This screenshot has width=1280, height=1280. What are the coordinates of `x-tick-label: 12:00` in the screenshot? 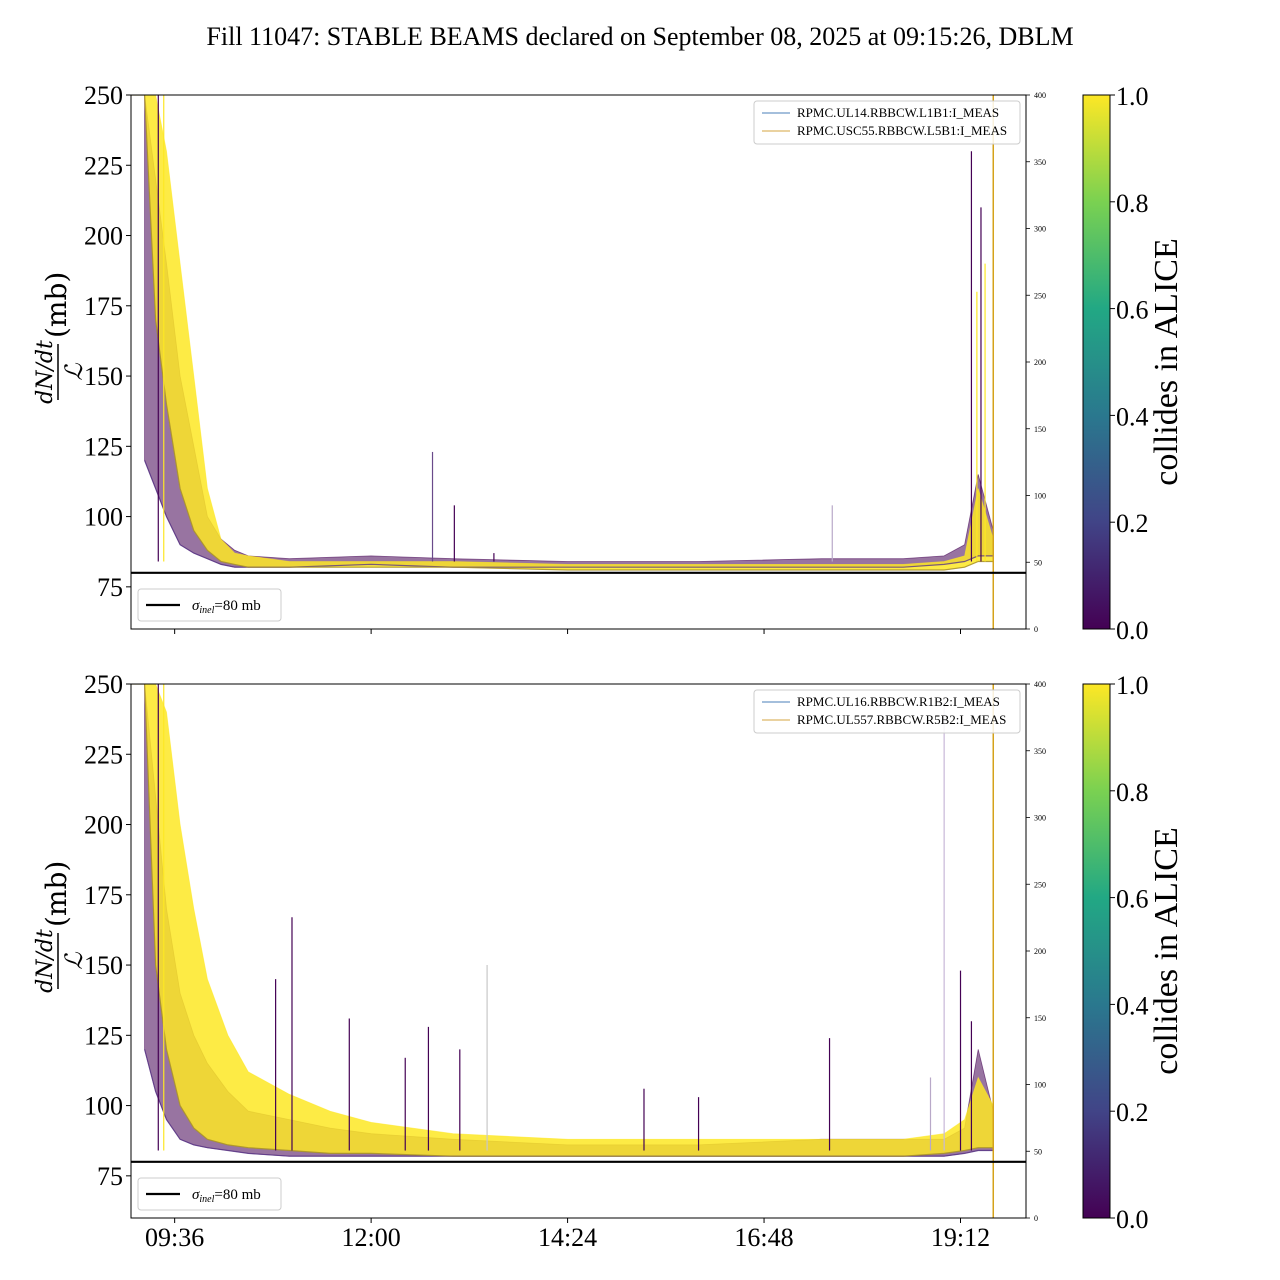 It's located at (371, 1237).